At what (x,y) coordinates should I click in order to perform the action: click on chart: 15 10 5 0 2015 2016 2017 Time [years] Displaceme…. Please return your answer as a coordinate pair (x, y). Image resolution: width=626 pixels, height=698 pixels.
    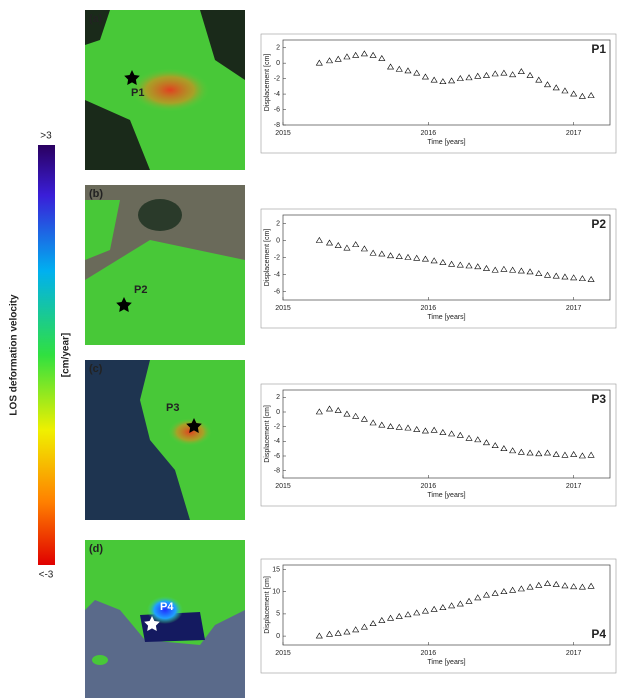
    Looking at the image, I should click on (438, 616).